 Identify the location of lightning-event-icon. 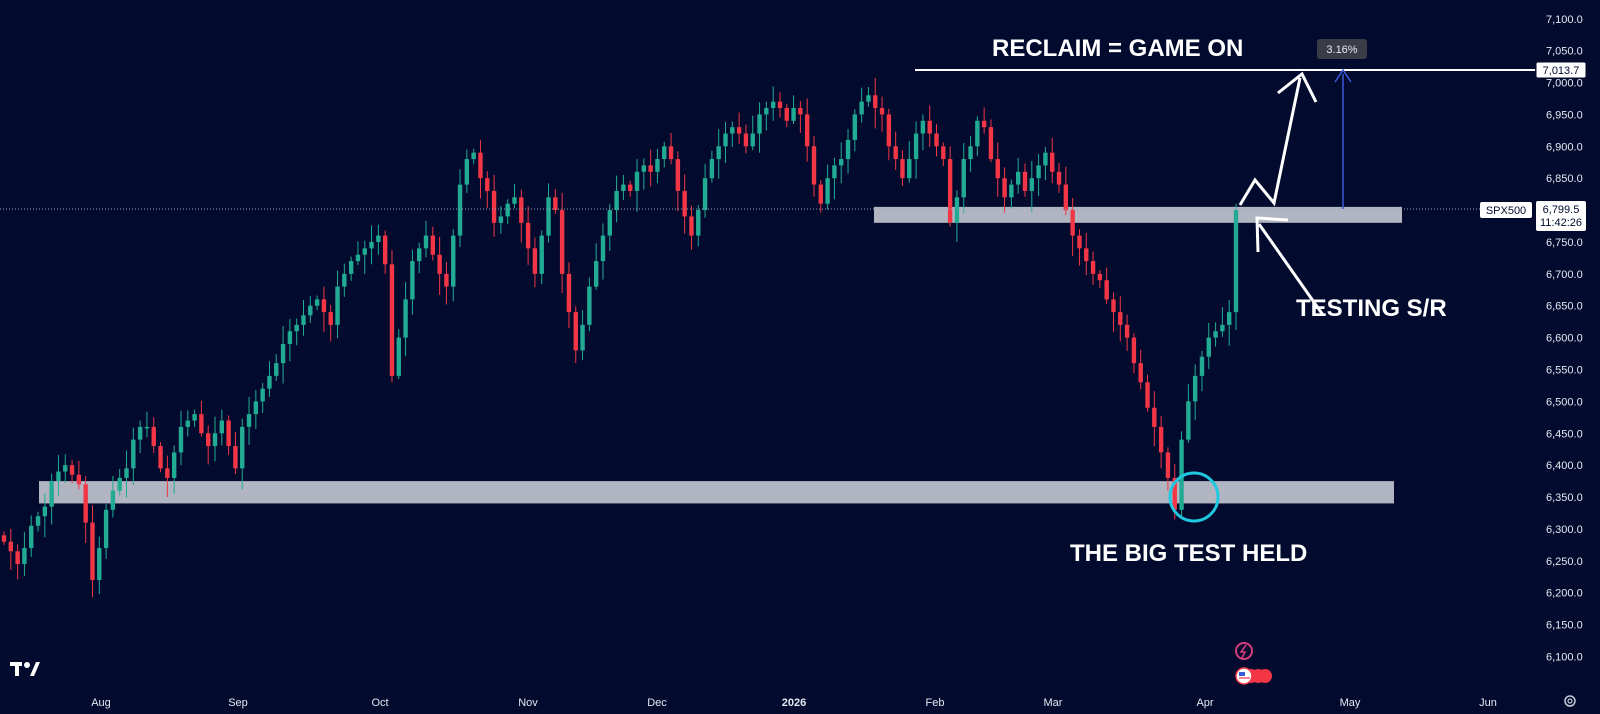
(1244, 651).